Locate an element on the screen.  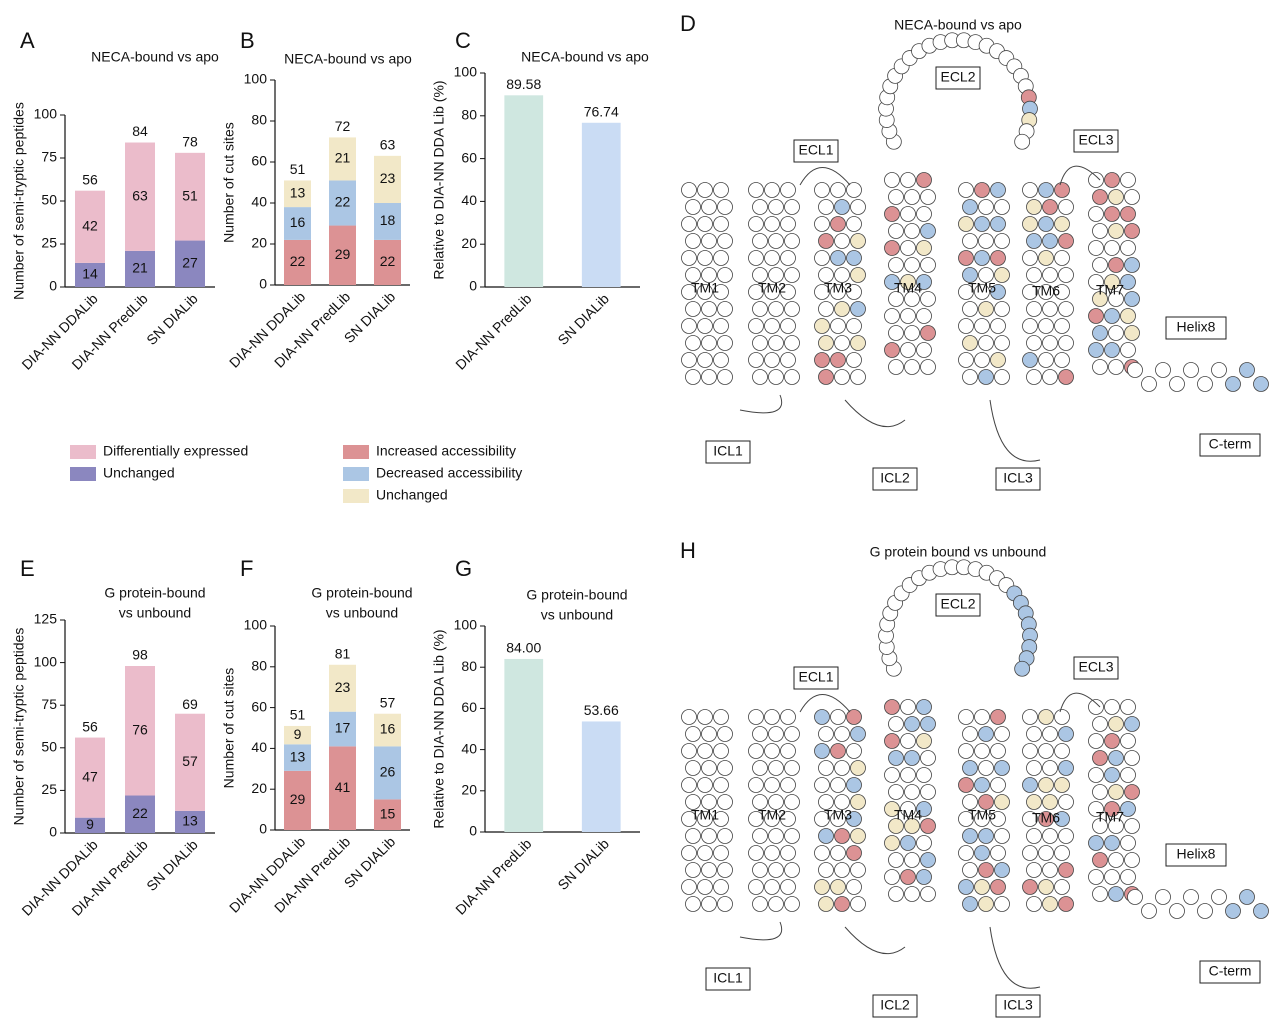
region-label: ICL3 is located at coordinates (1018, 1005).